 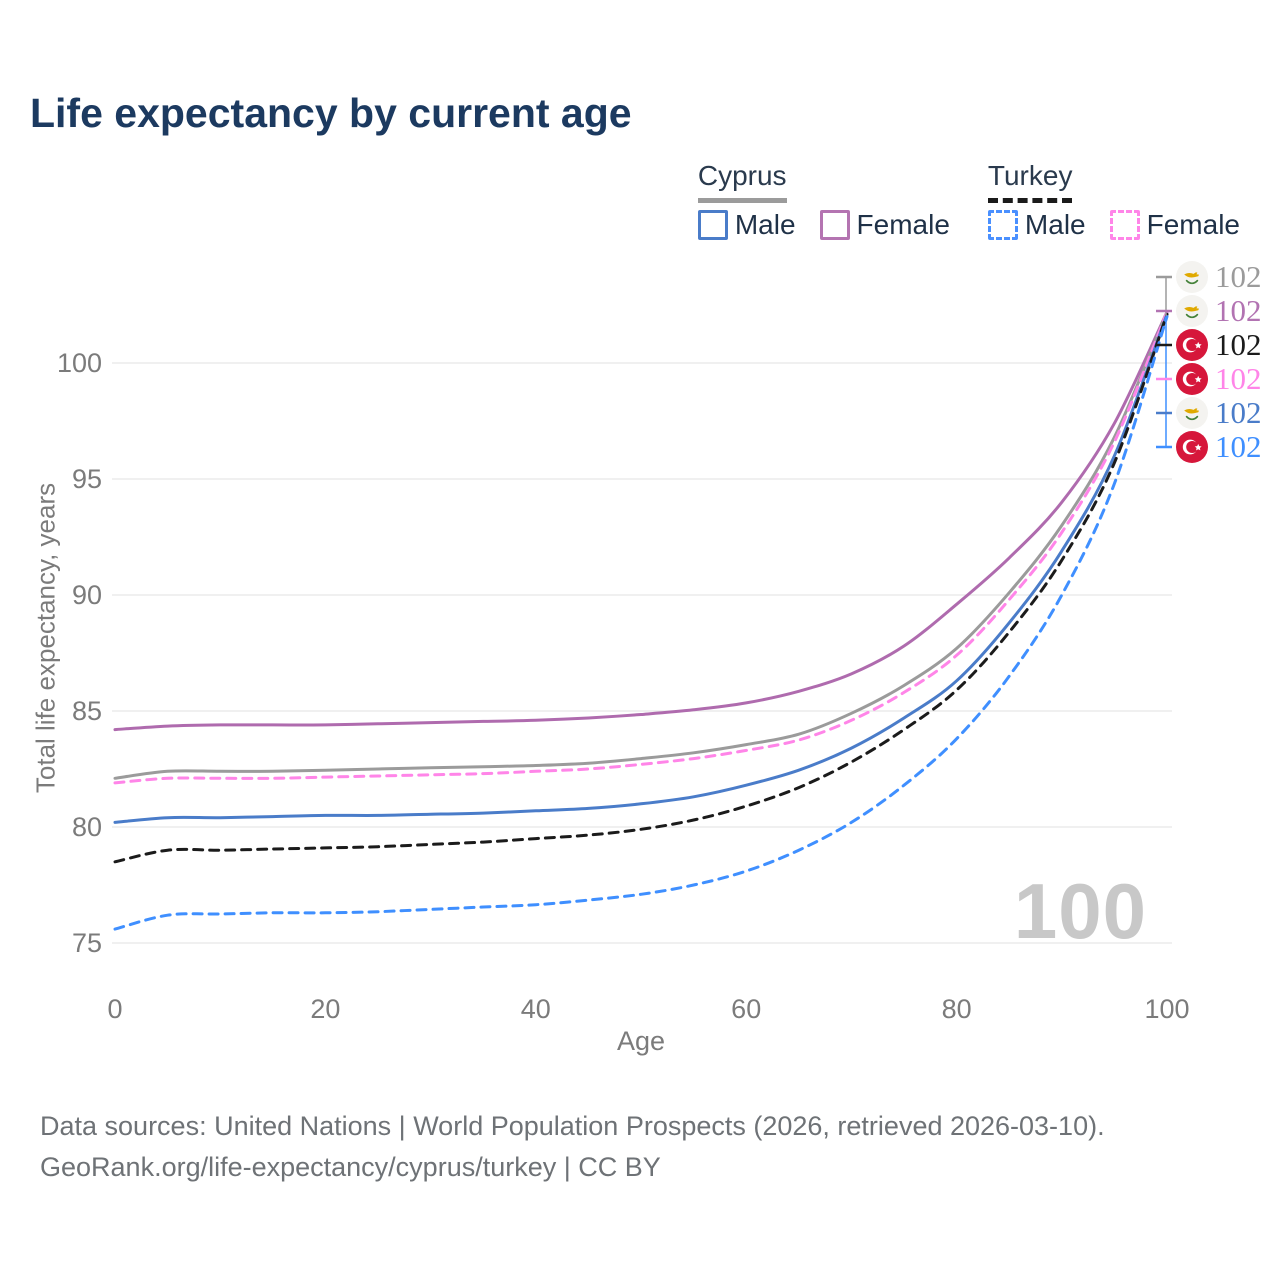 What do you see at coordinates (1166, 1009) in the screenshot?
I see `x-tick-100: 100` at bounding box center [1166, 1009].